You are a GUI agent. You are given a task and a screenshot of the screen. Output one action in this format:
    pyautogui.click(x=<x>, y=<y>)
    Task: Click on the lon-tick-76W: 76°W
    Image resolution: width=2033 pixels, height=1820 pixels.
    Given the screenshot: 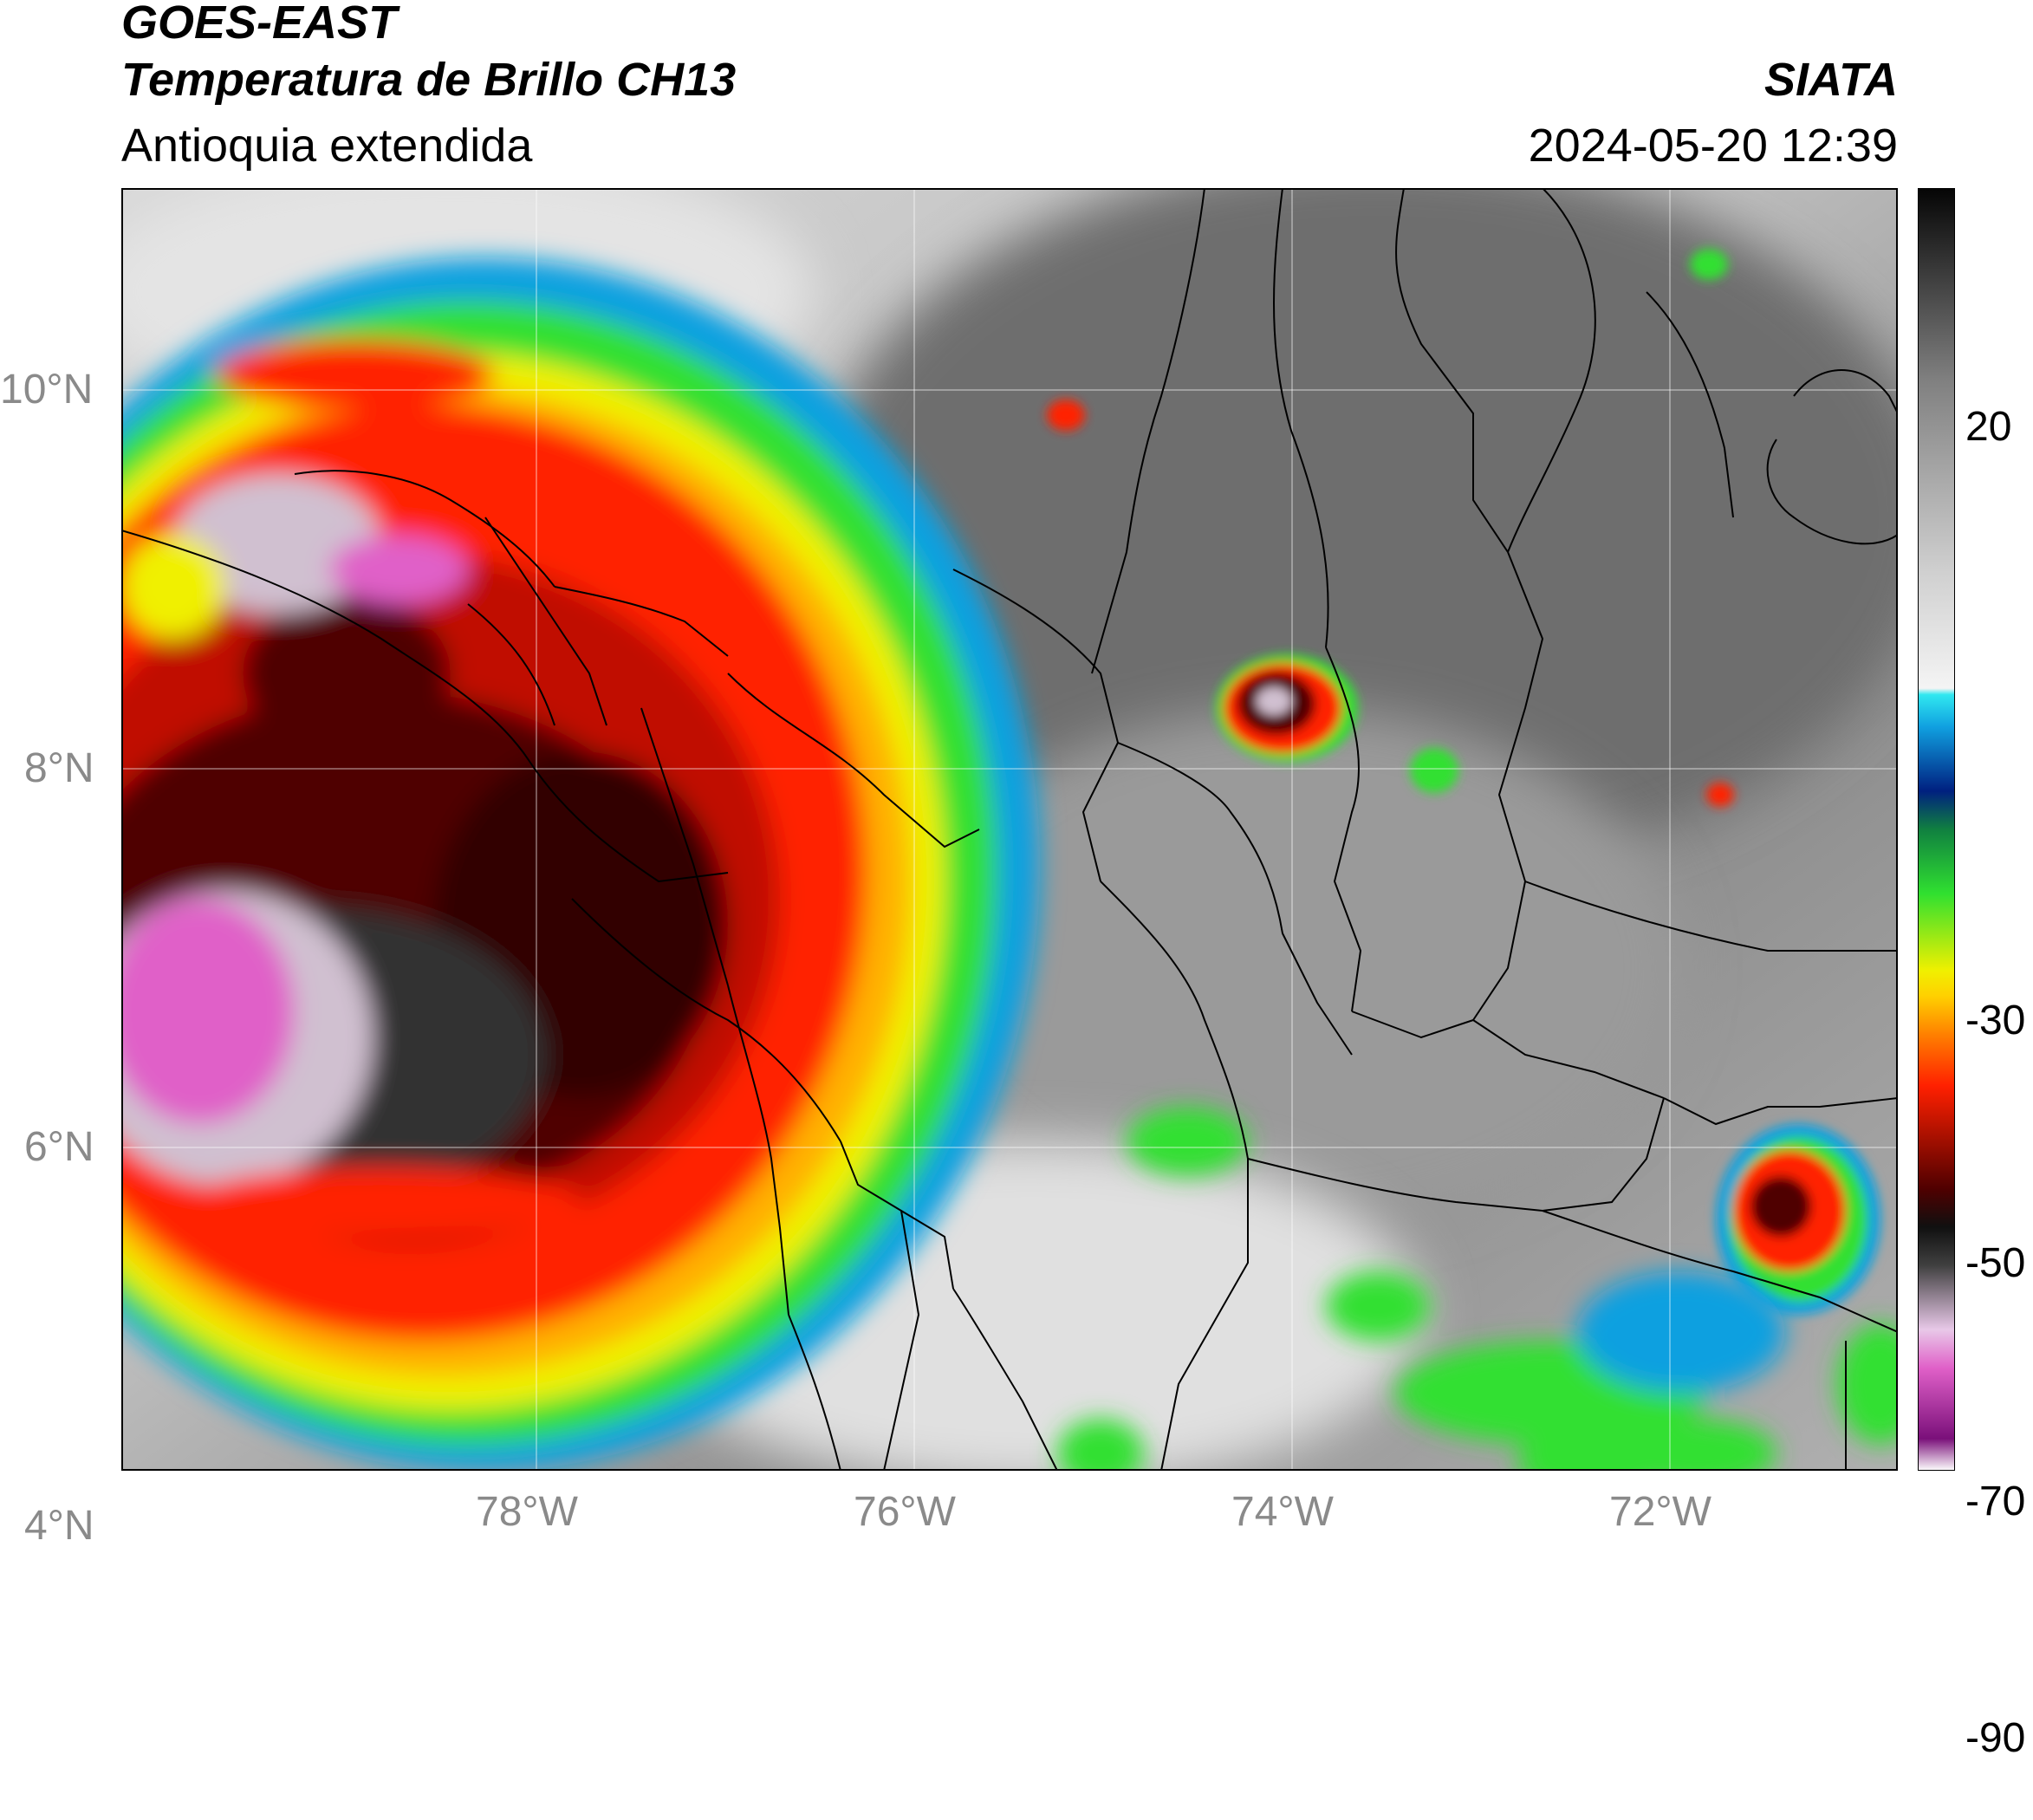 What is the action you would take?
    pyautogui.click(x=905, y=1512)
    